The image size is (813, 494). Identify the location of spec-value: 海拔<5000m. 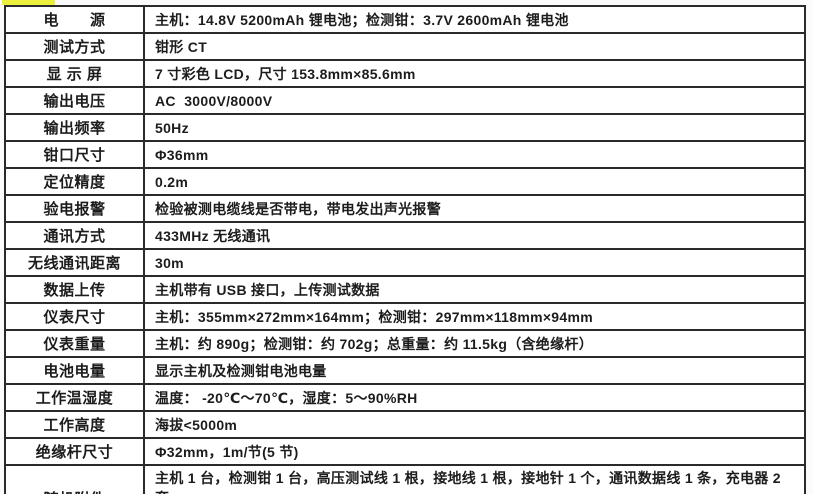
(474, 424).